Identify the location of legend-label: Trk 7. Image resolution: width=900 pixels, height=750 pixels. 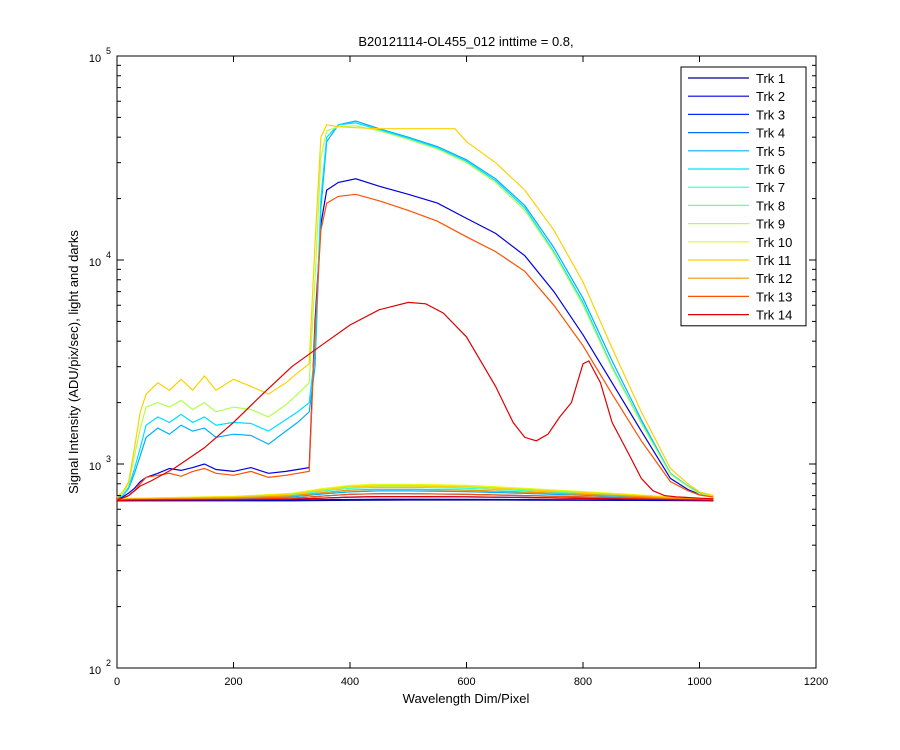
(770, 187).